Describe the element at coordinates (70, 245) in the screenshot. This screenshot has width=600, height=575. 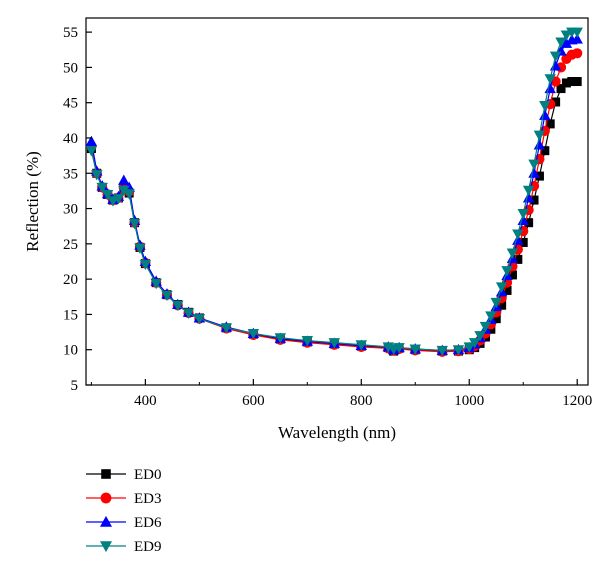
I see `y-tick-label: 25` at that location.